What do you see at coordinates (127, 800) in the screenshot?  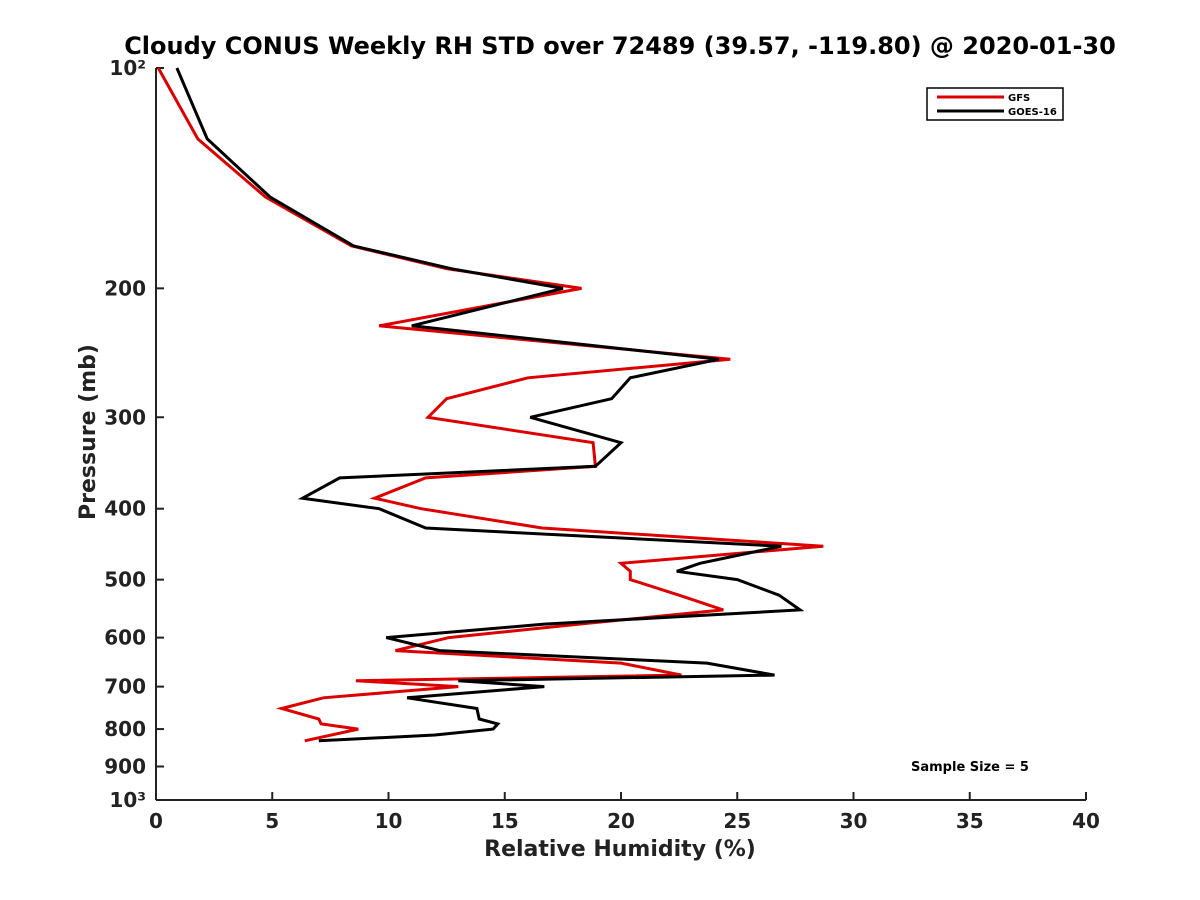 I see `y-tick-label: 10³` at bounding box center [127, 800].